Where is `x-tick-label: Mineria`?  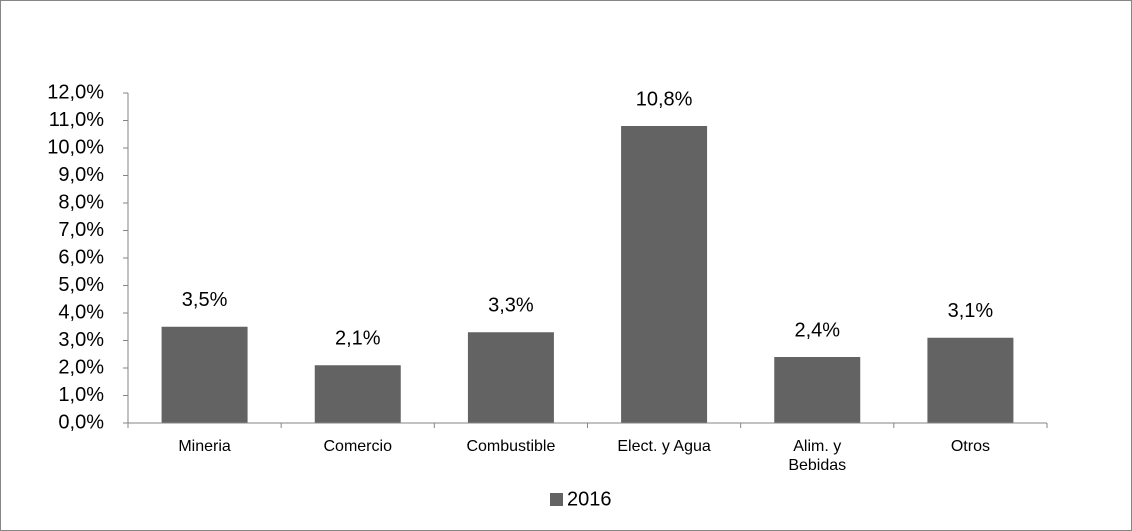
x-tick-label: Mineria is located at coordinates (204, 446).